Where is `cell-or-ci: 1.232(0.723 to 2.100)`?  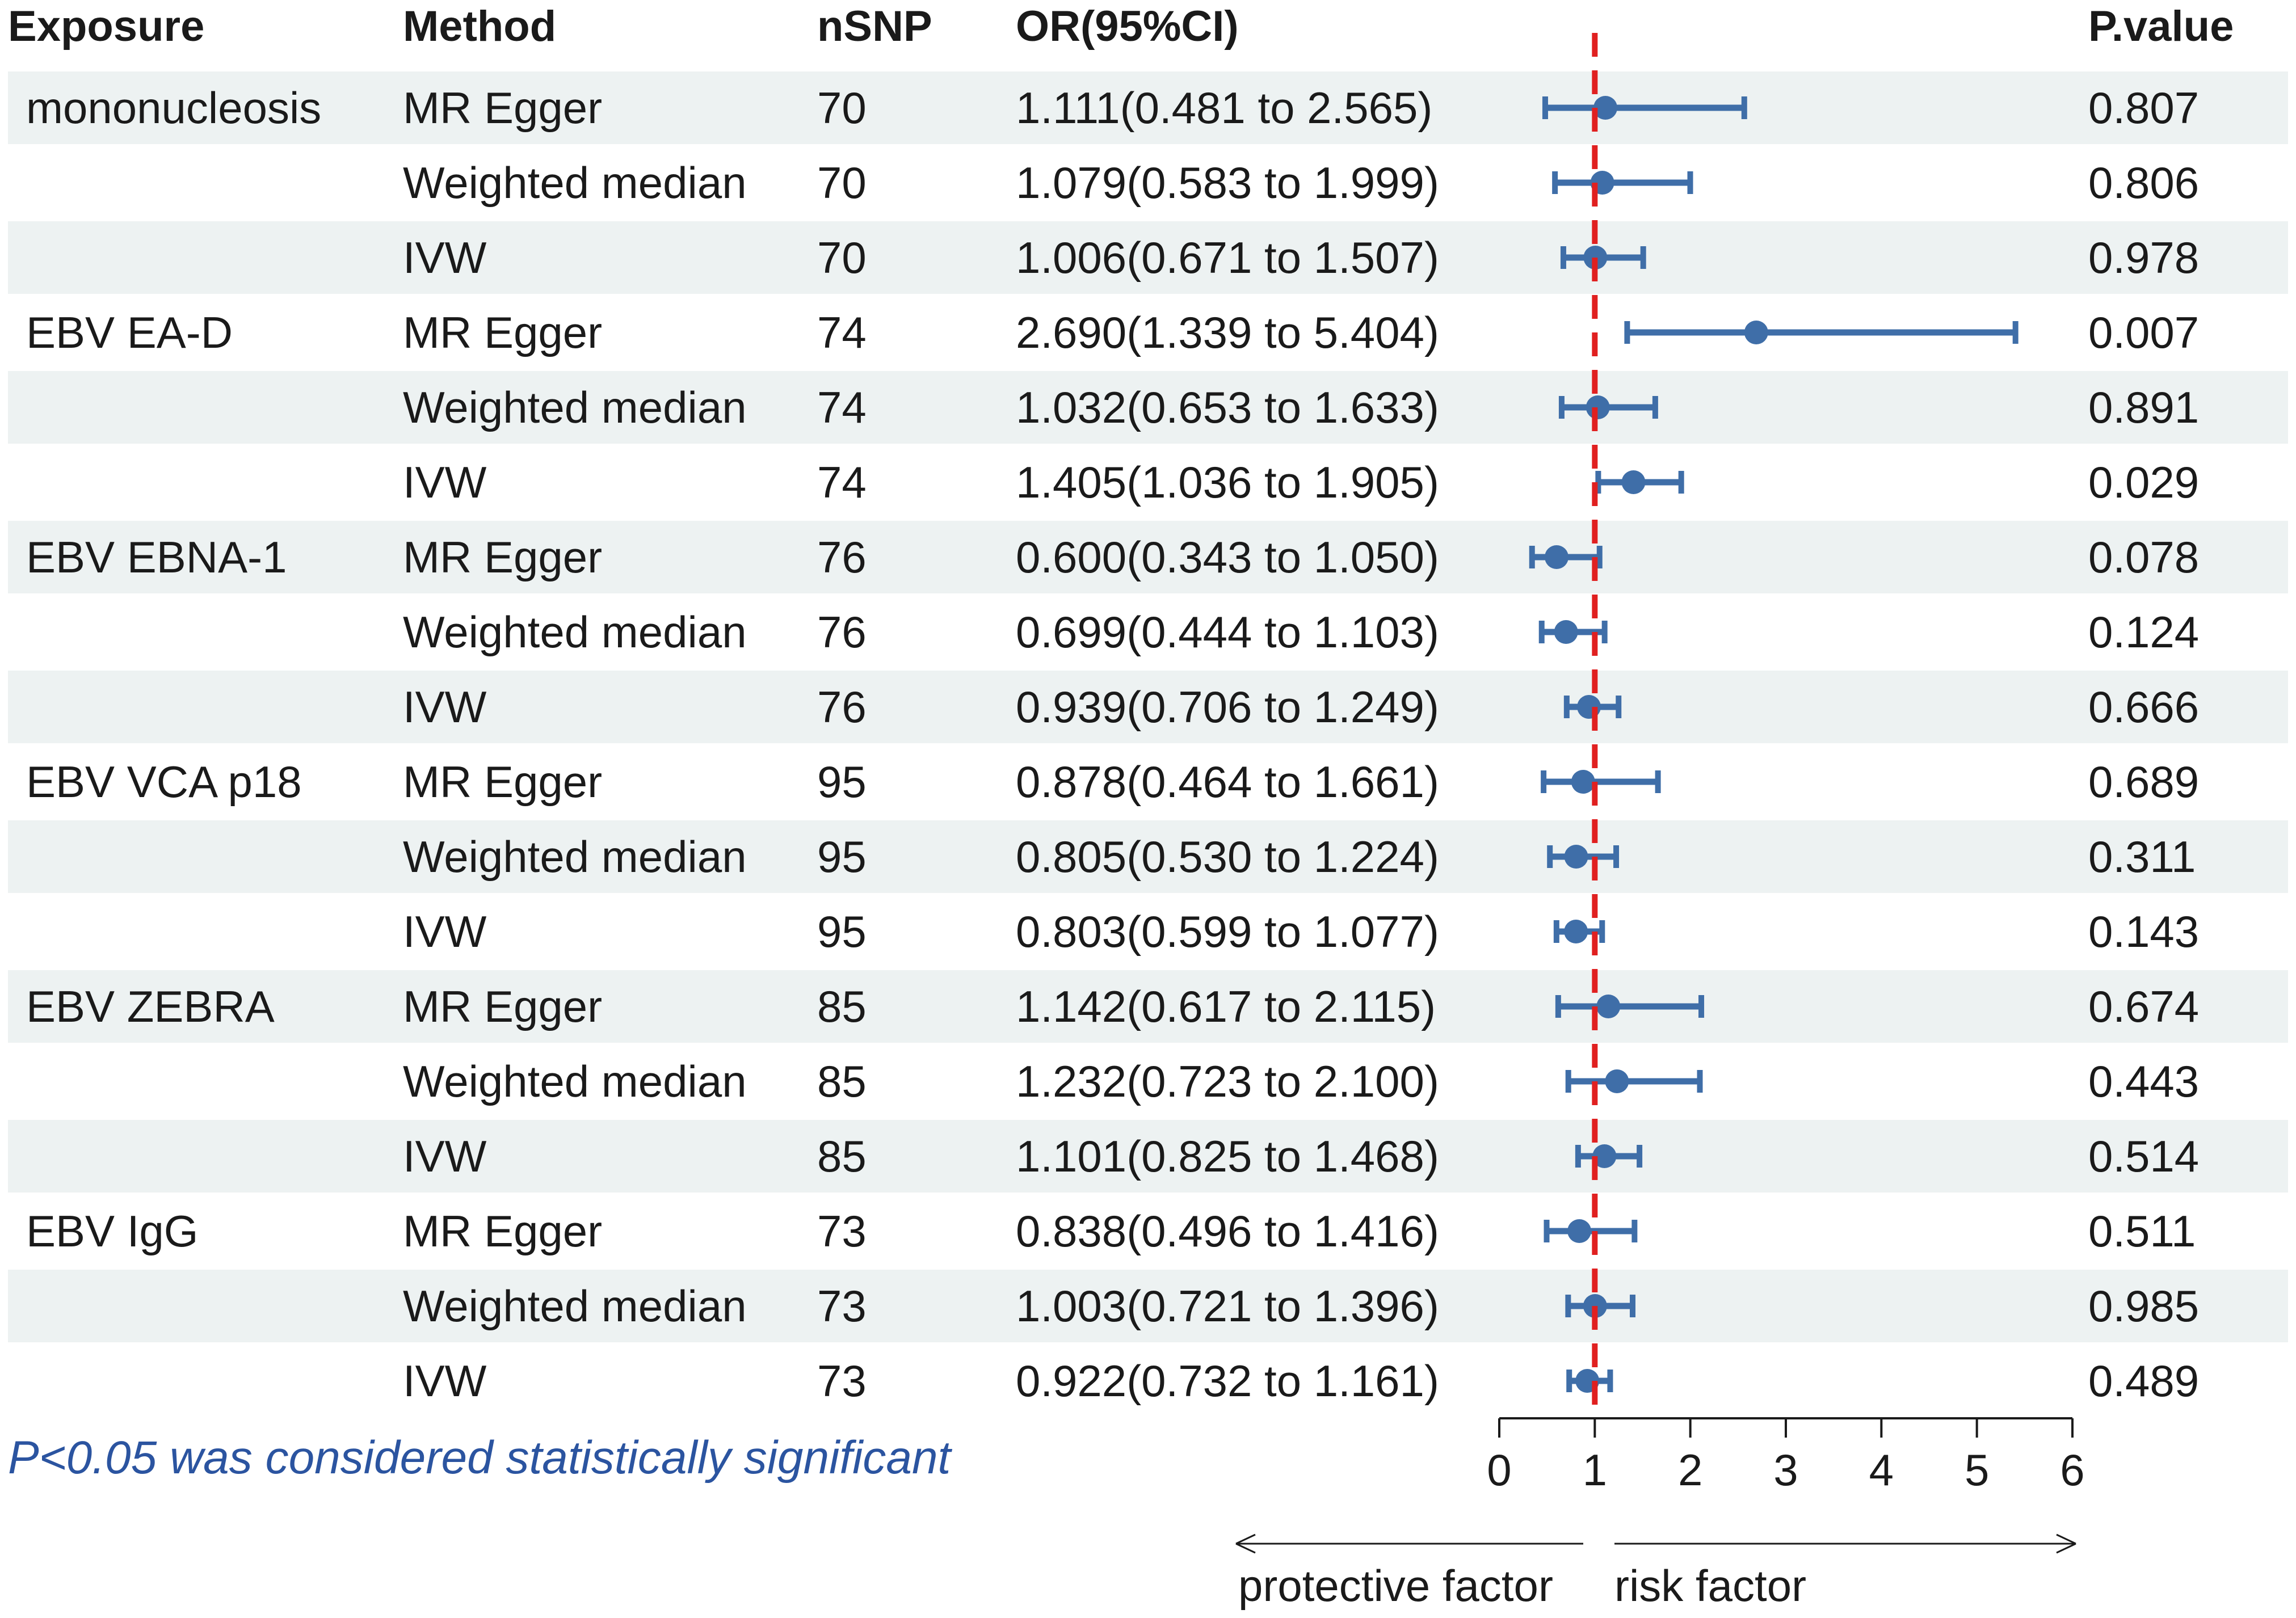 cell-or-ci: 1.232(0.723 to 2.100) is located at coordinates (1227, 1081).